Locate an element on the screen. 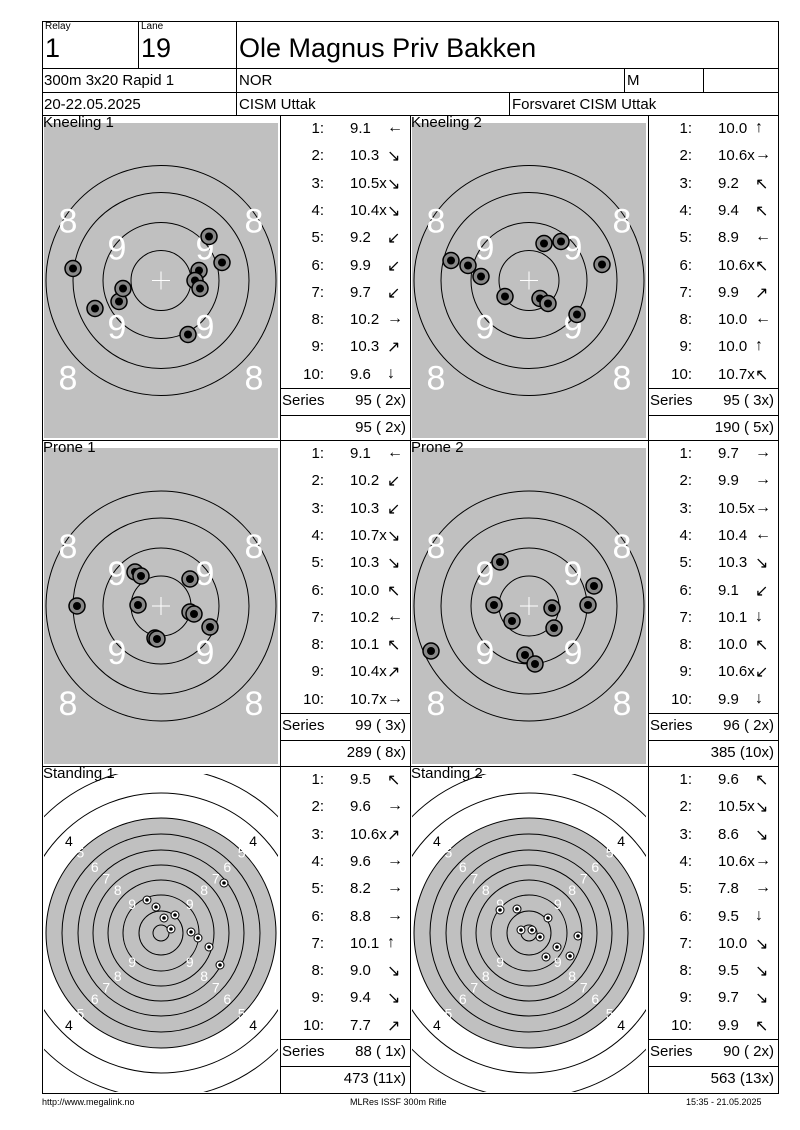 The height and width of the screenshot is (1130, 800). panel-title: Kneeling 1 is located at coordinates (78, 122).